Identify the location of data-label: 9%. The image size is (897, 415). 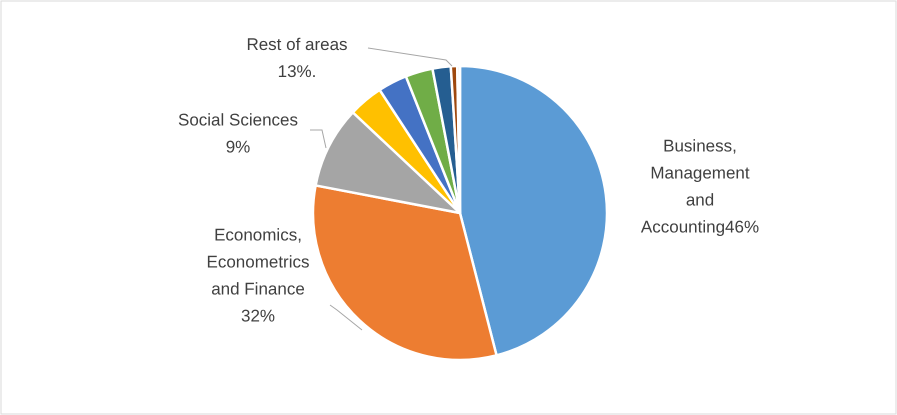
(238, 146).